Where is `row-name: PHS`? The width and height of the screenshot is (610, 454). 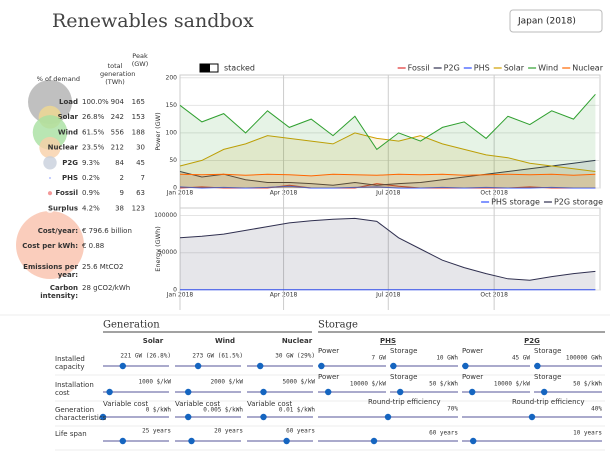 row-name: PHS is located at coordinates (70, 178).